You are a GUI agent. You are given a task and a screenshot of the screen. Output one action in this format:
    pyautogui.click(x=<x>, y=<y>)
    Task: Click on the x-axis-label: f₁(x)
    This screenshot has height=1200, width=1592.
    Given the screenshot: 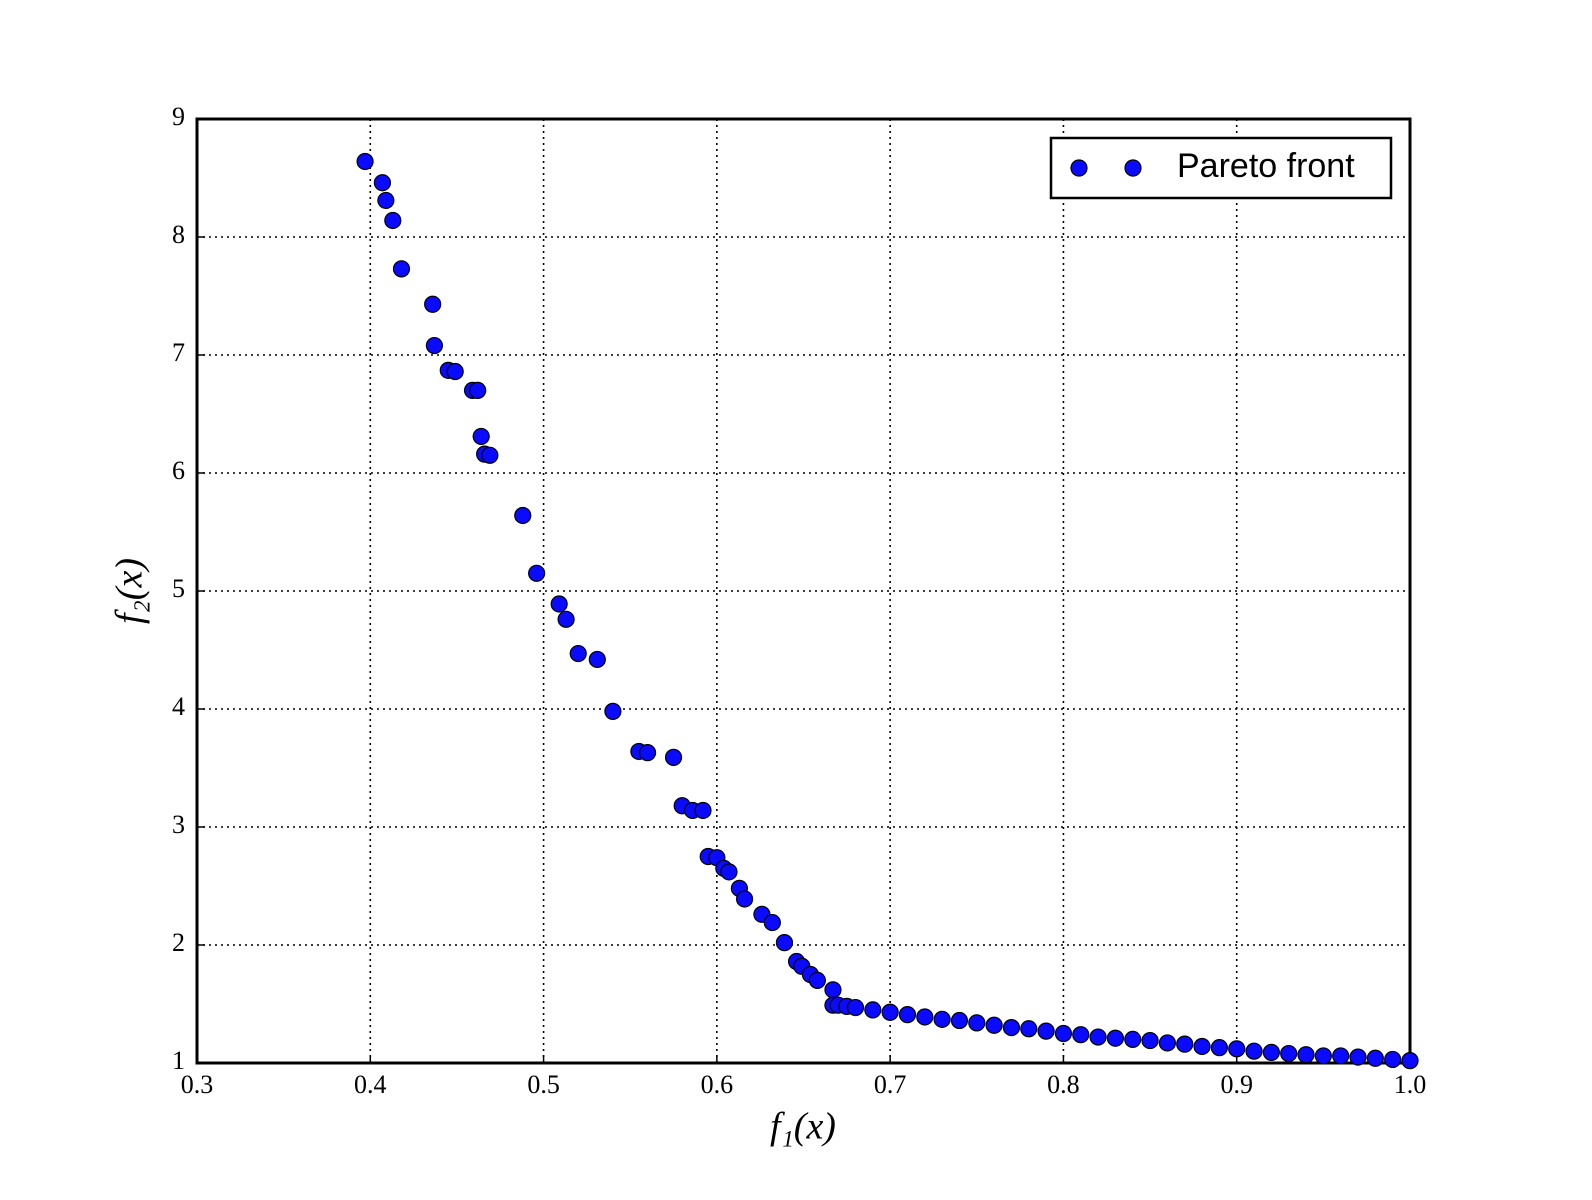 What is the action you would take?
    pyautogui.click(x=803, y=1127)
    